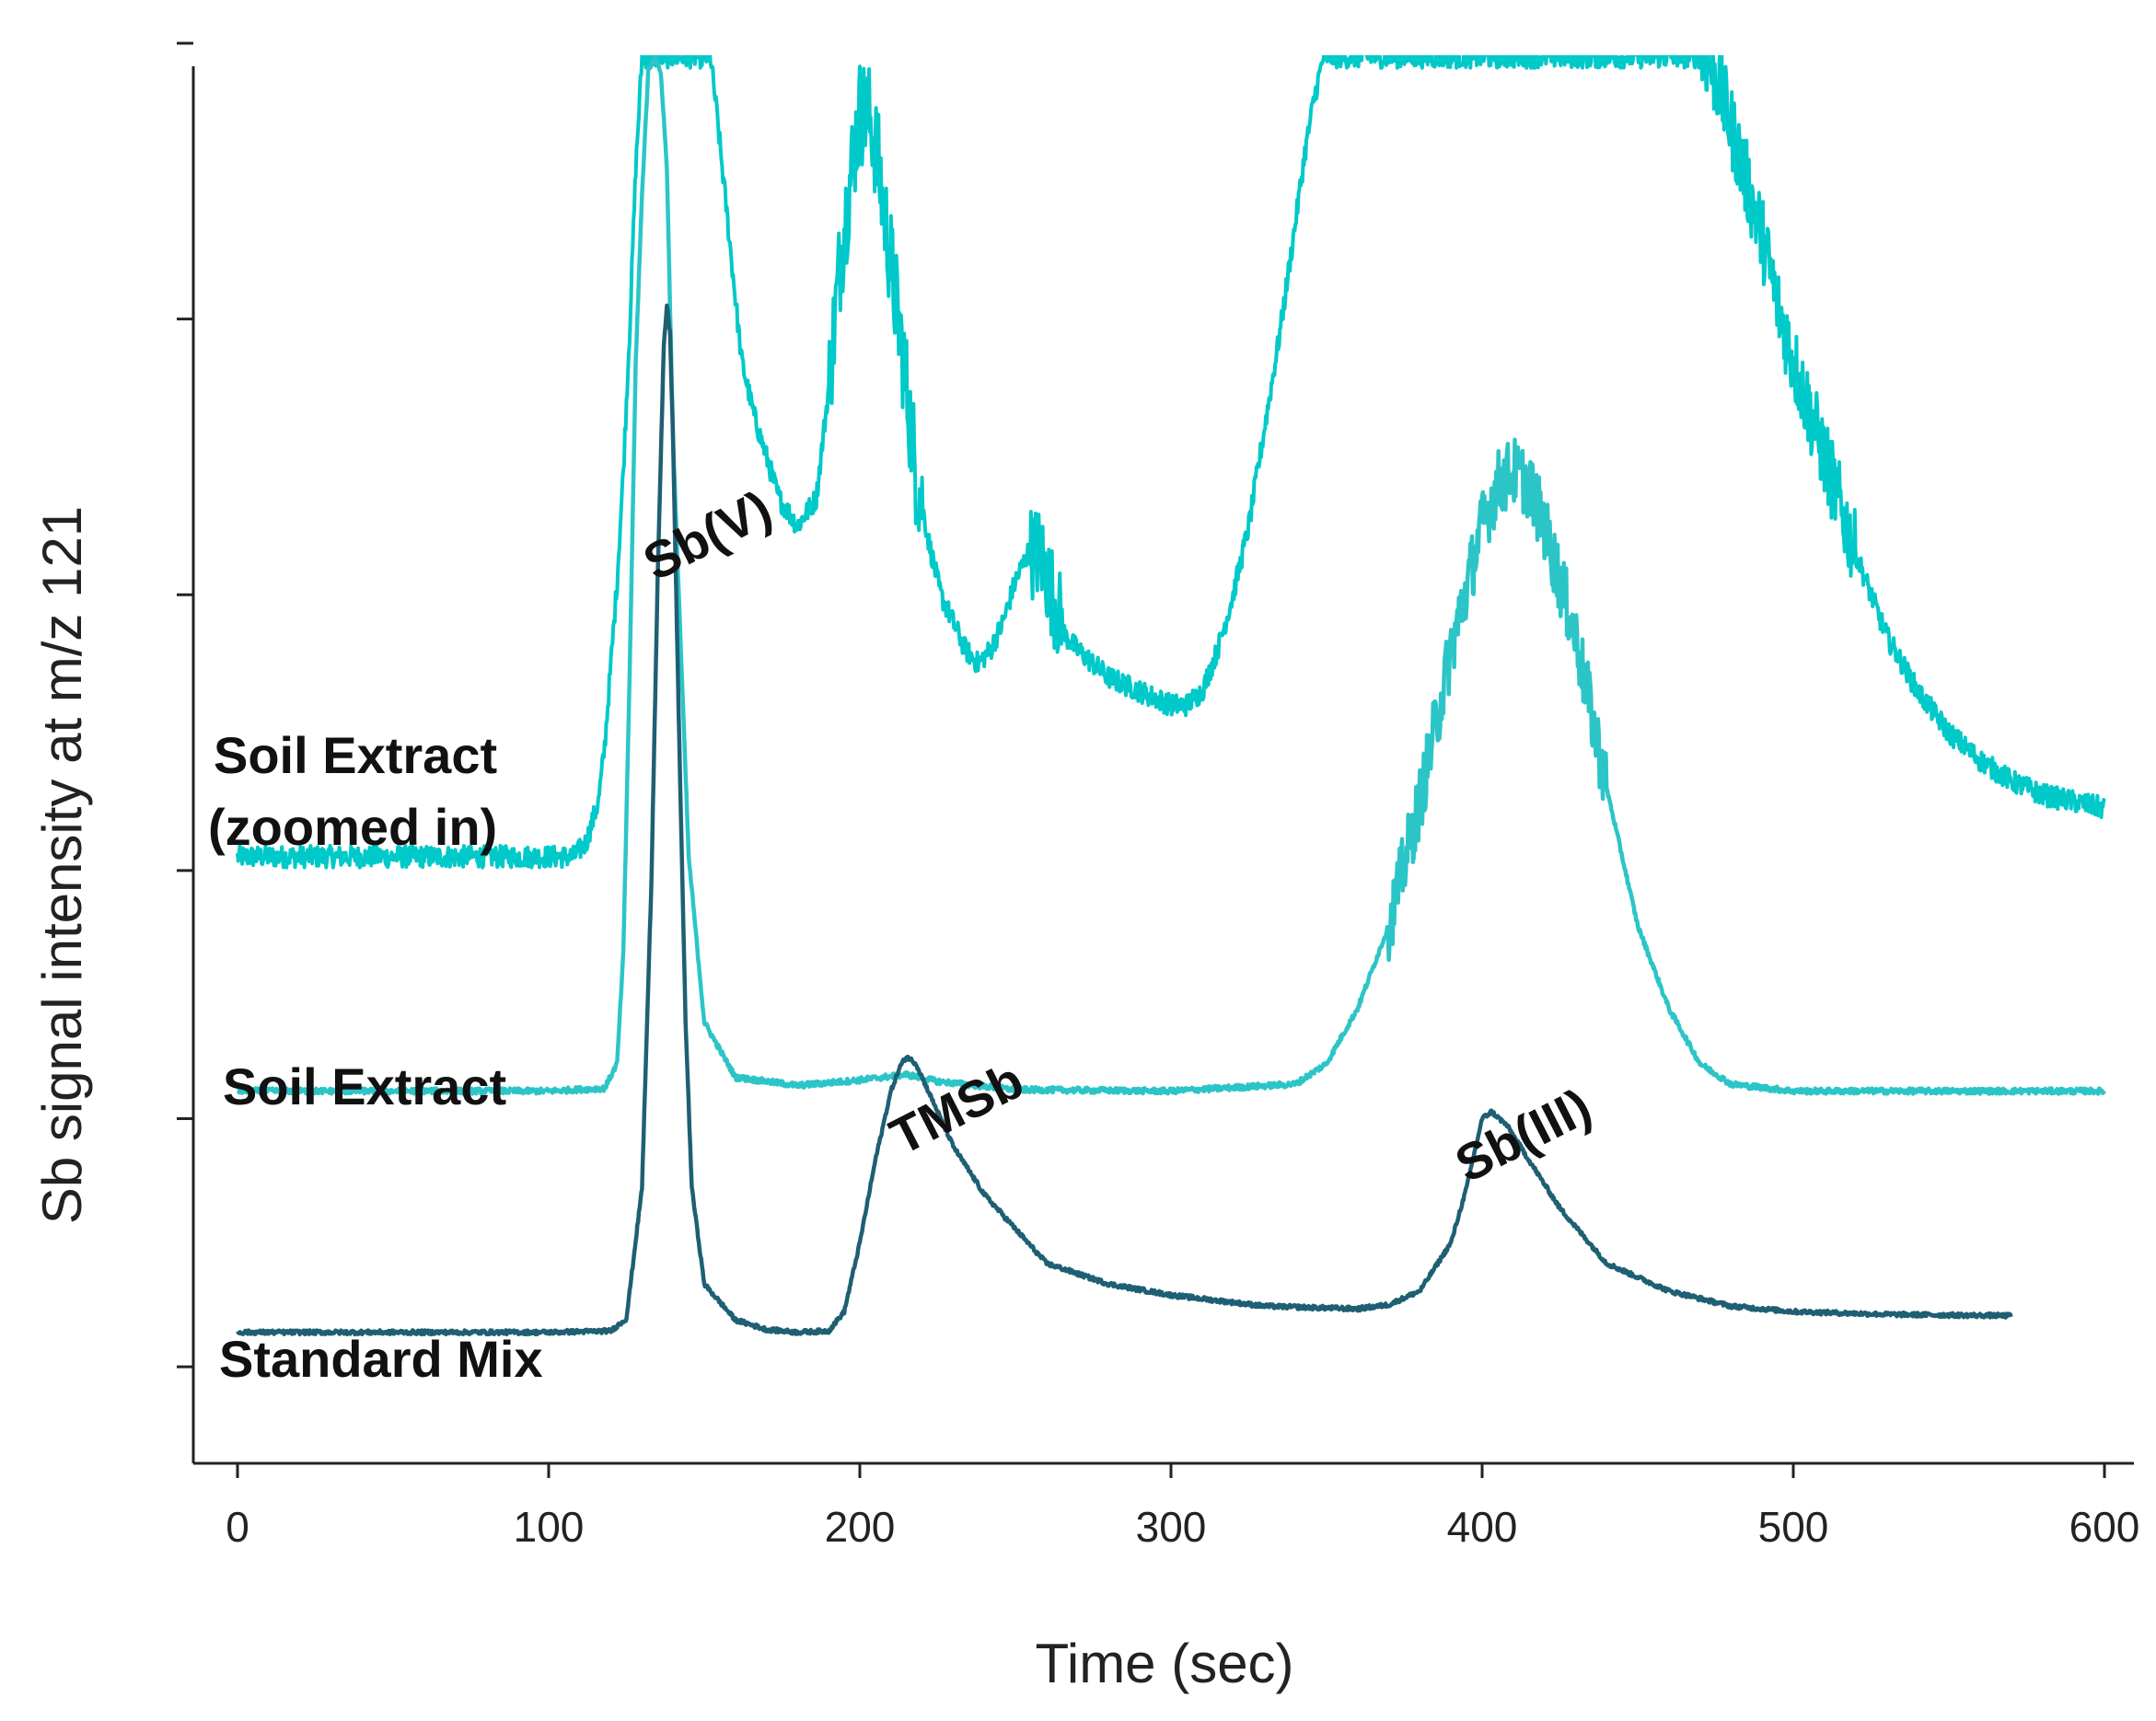 The image size is (2156, 1721). I want to click on x-tick-label-500: 500, so click(1793, 1527).